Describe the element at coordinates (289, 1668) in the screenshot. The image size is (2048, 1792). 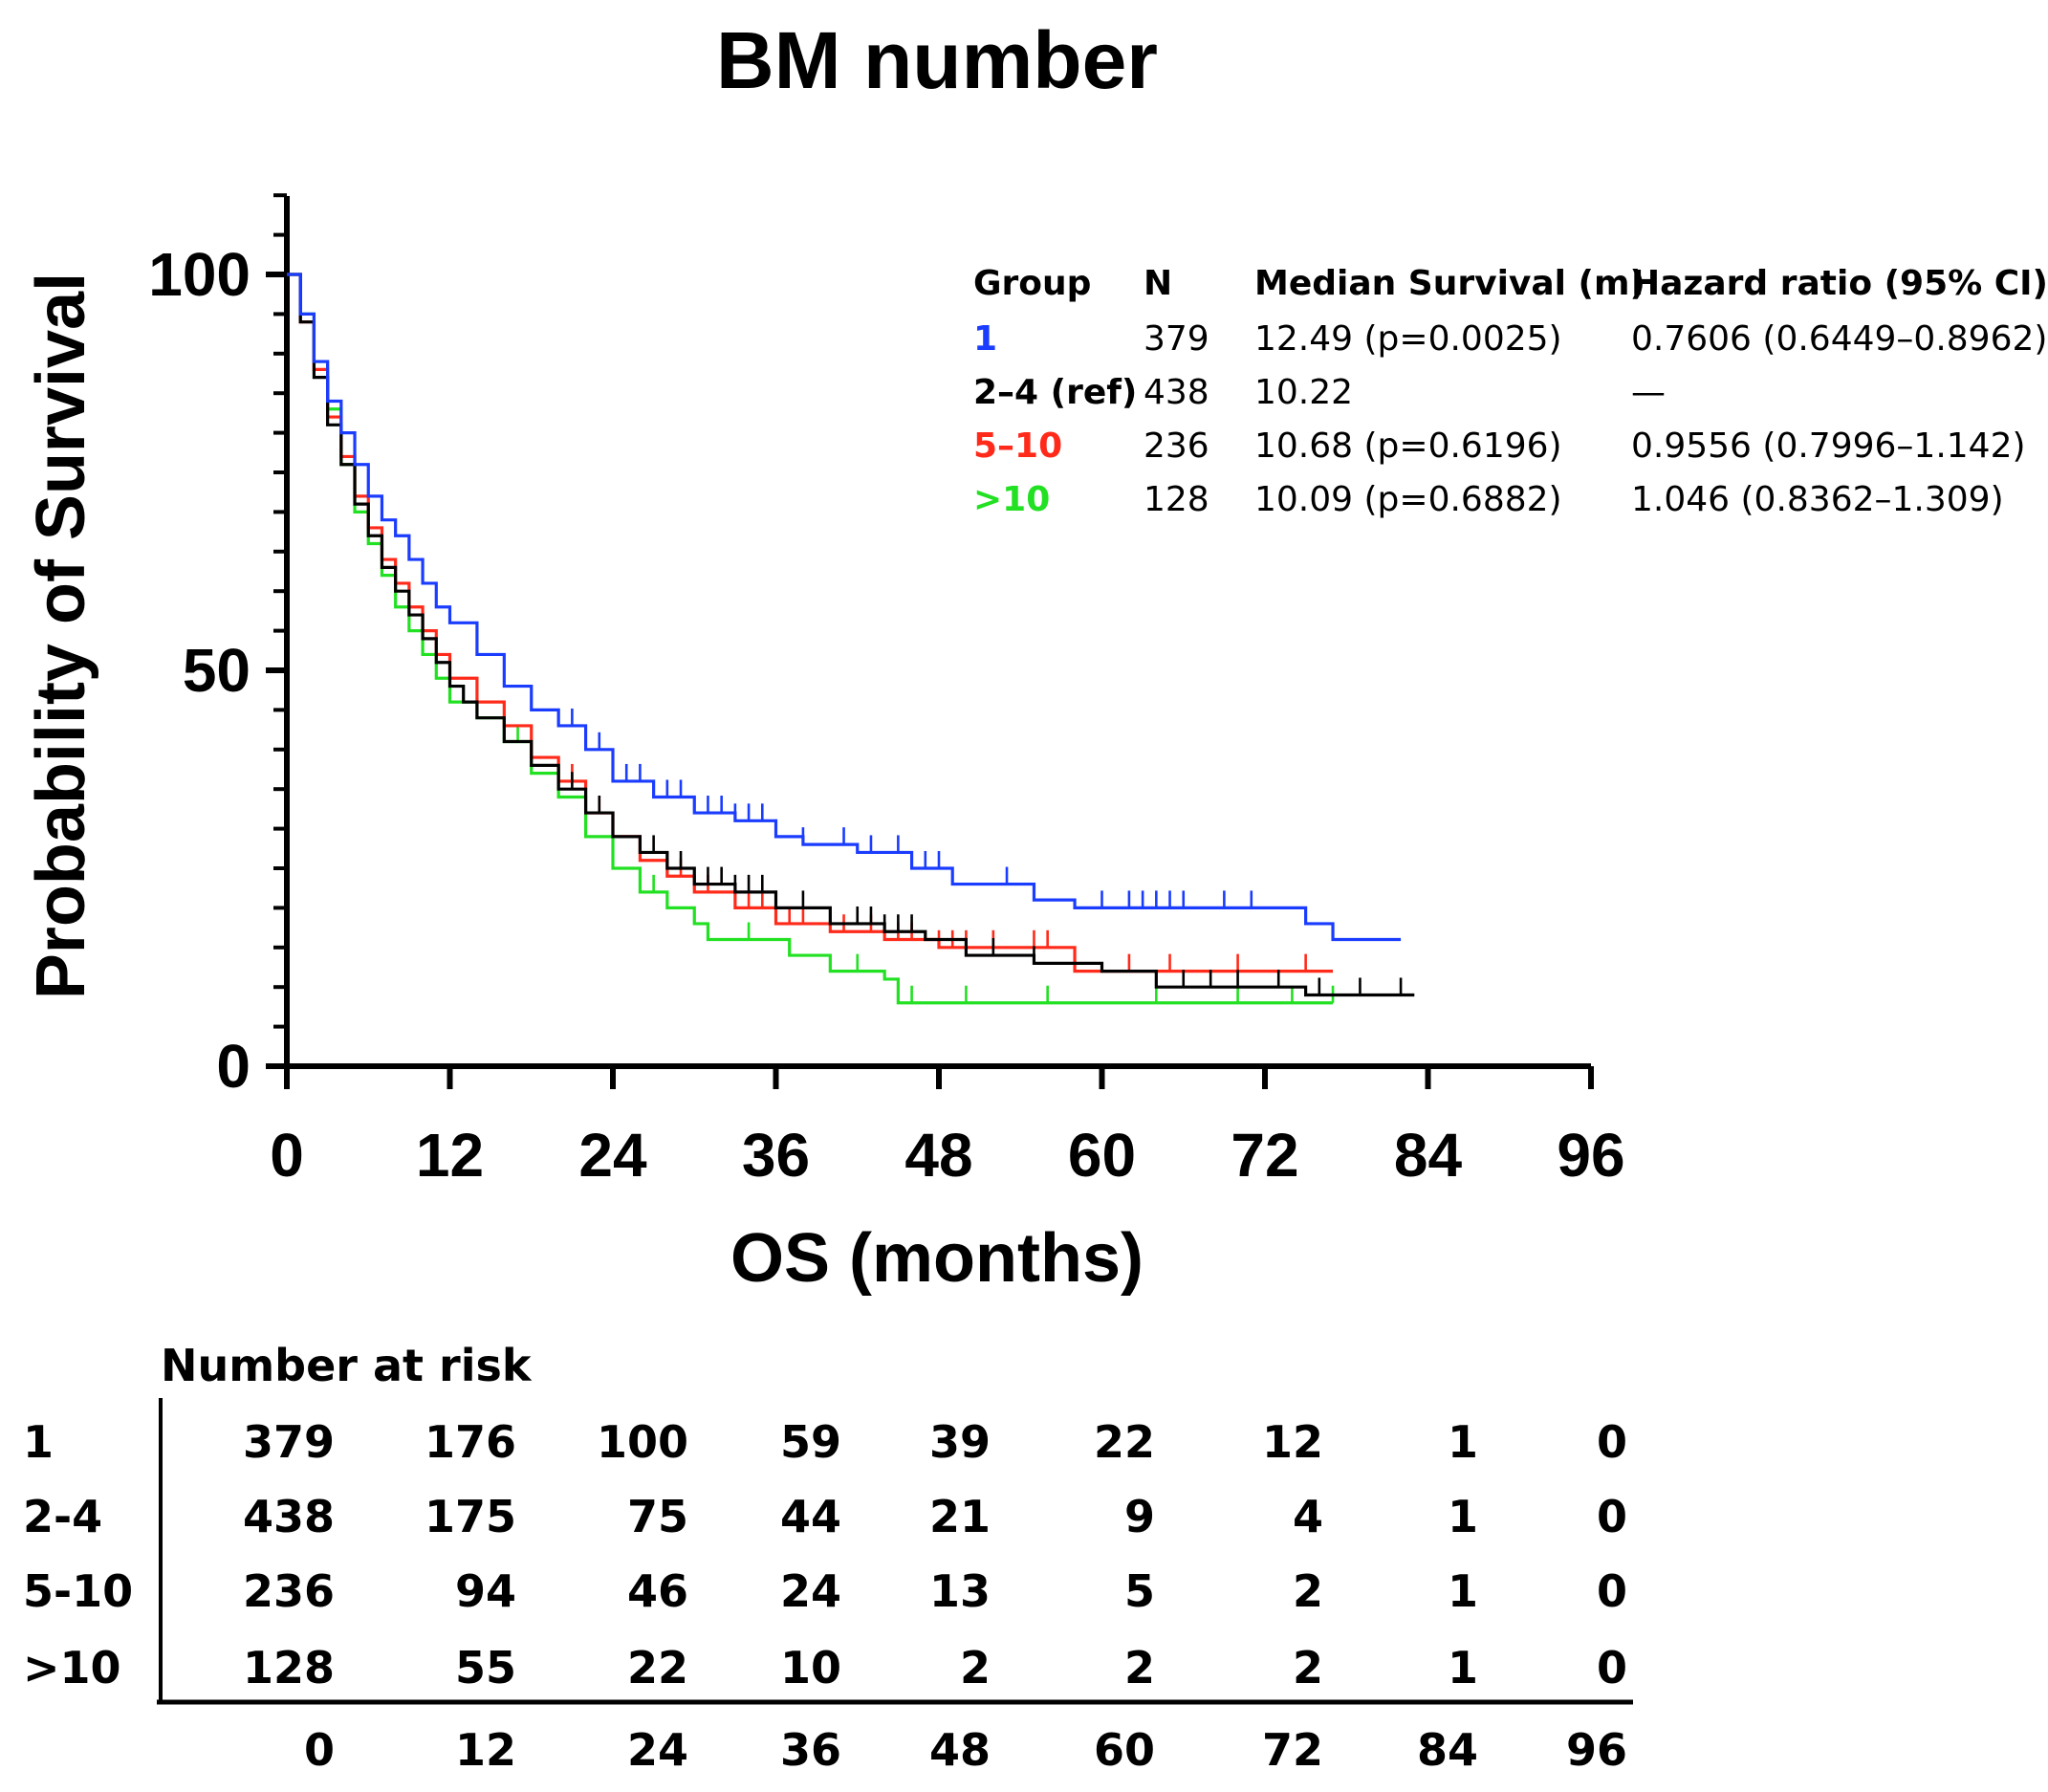
I see `risk-value: 128` at that location.